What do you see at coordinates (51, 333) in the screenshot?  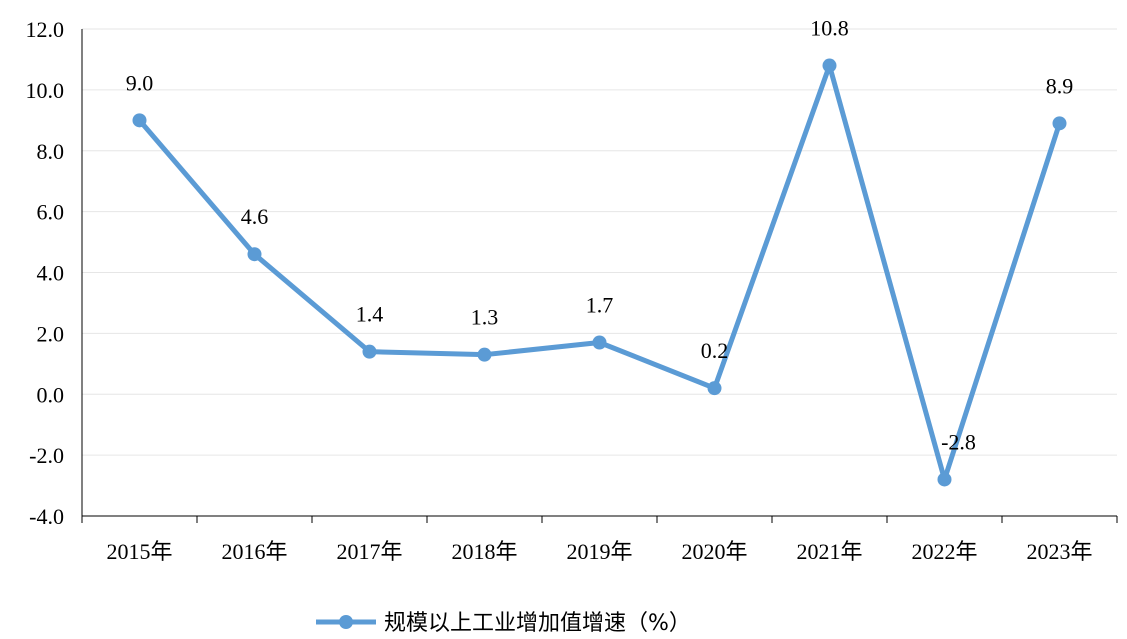 I see `y-tick-label: 2.0` at bounding box center [51, 333].